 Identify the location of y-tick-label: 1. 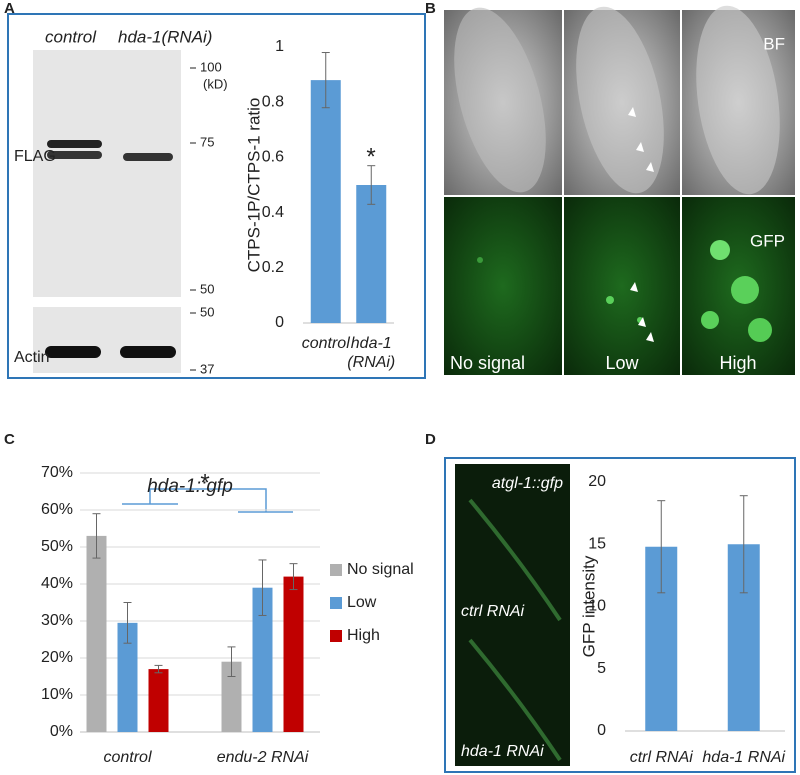
(279, 46).